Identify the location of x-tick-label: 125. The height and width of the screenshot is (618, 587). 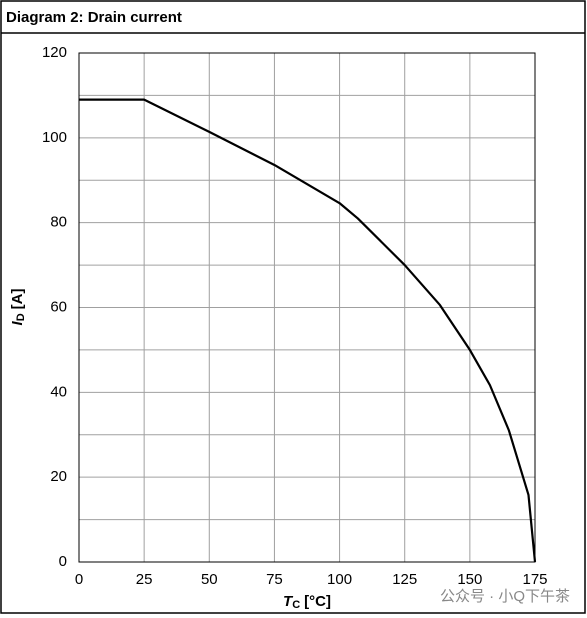
(404, 579).